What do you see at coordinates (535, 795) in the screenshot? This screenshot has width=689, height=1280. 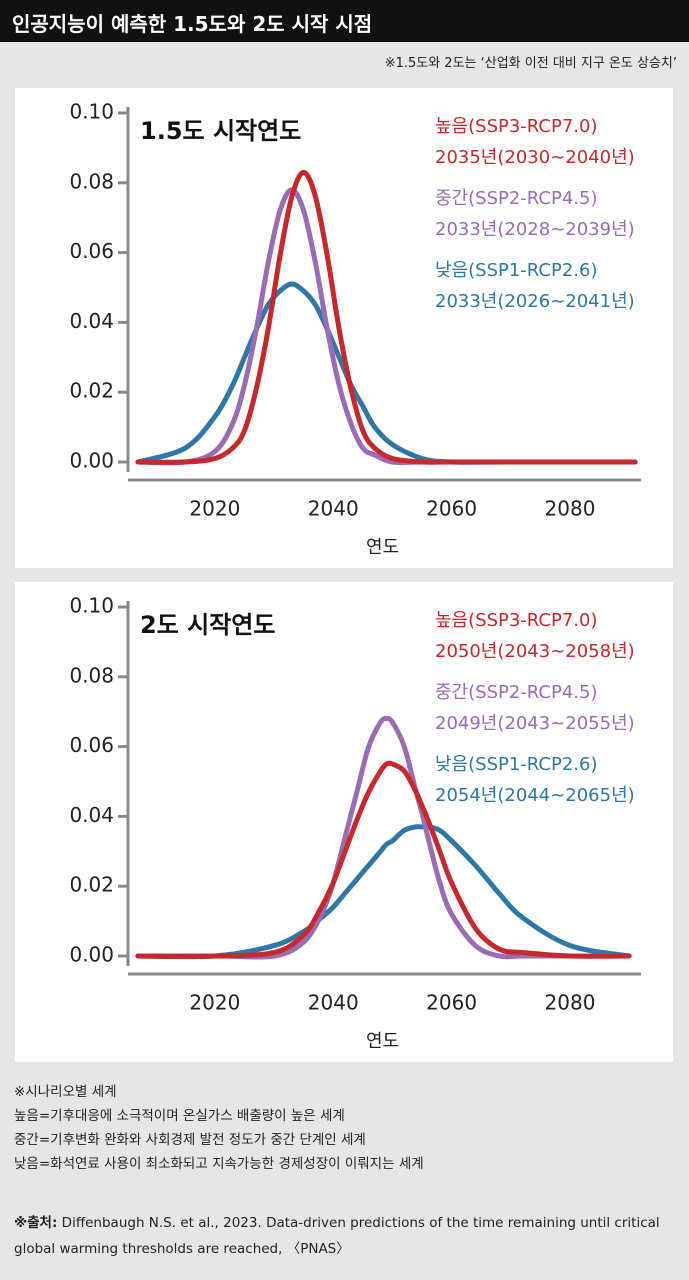 I see `legend-detail: 2054년(2044~2065년)` at bounding box center [535, 795].